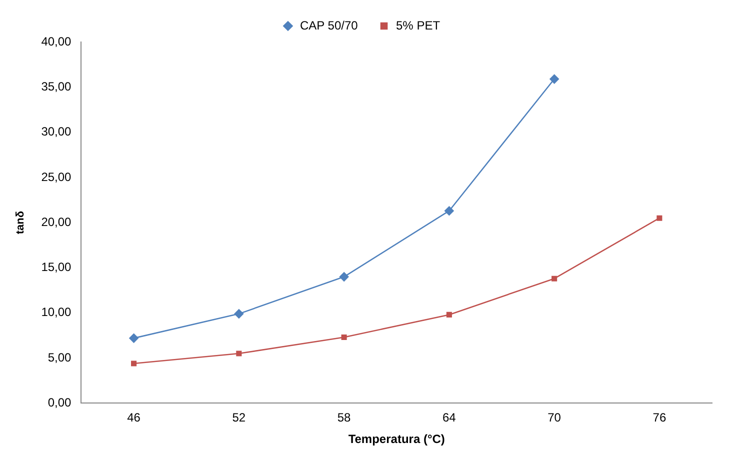 This screenshot has width=737, height=456. Describe the element at coordinates (418, 25) in the screenshot. I see `legend-label: 5% PET` at that location.